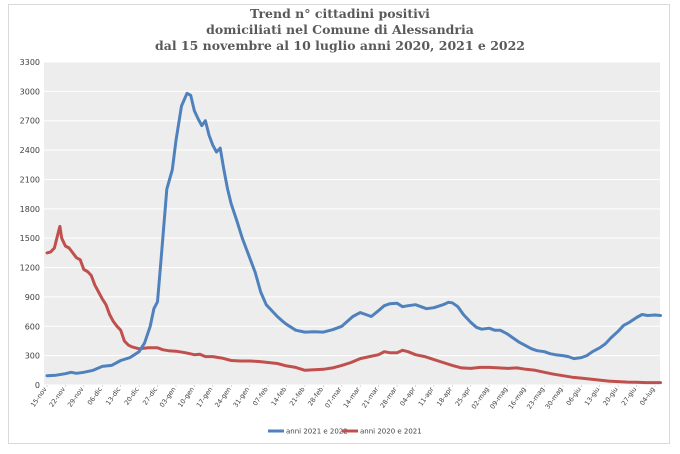 The image size is (680, 454). Describe the element at coordinates (517, 398) in the screenshot. I see `x-tick-label: 16-mag` at that location.